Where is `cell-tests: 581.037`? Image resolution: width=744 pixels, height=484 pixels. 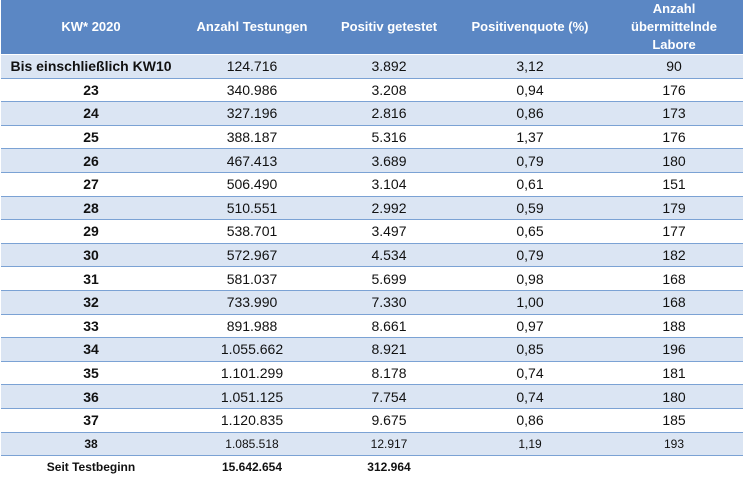 cell-tests: 581.037 is located at coordinates (252, 278).